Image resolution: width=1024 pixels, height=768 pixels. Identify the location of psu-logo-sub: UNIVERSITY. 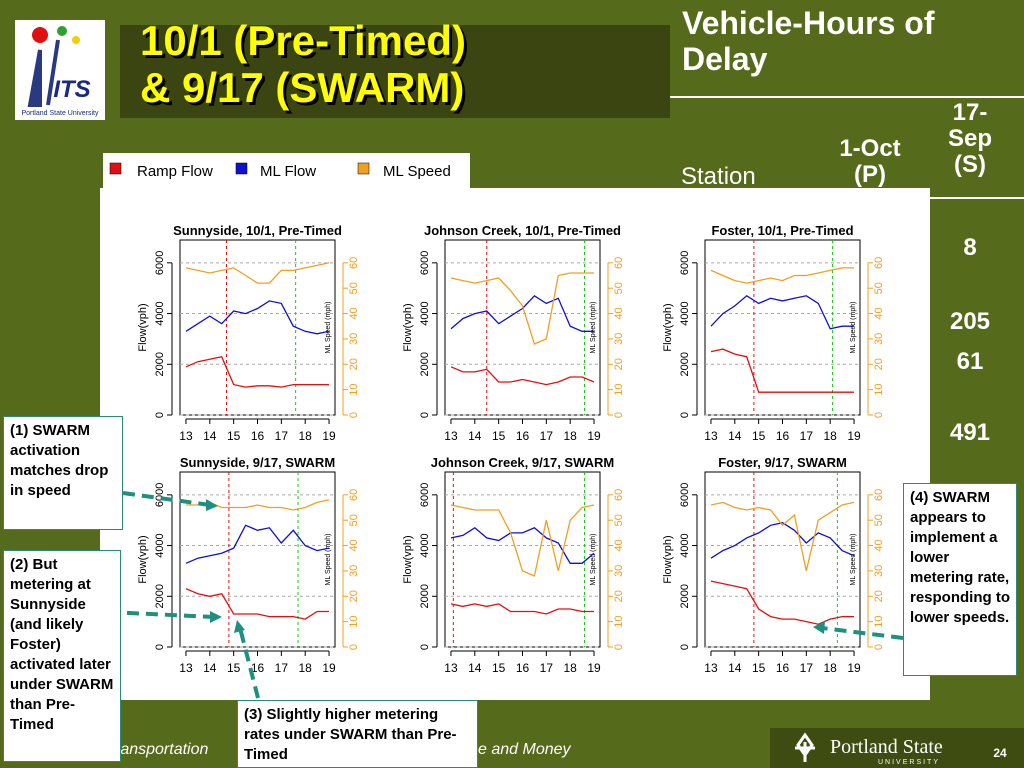
(909, 762).